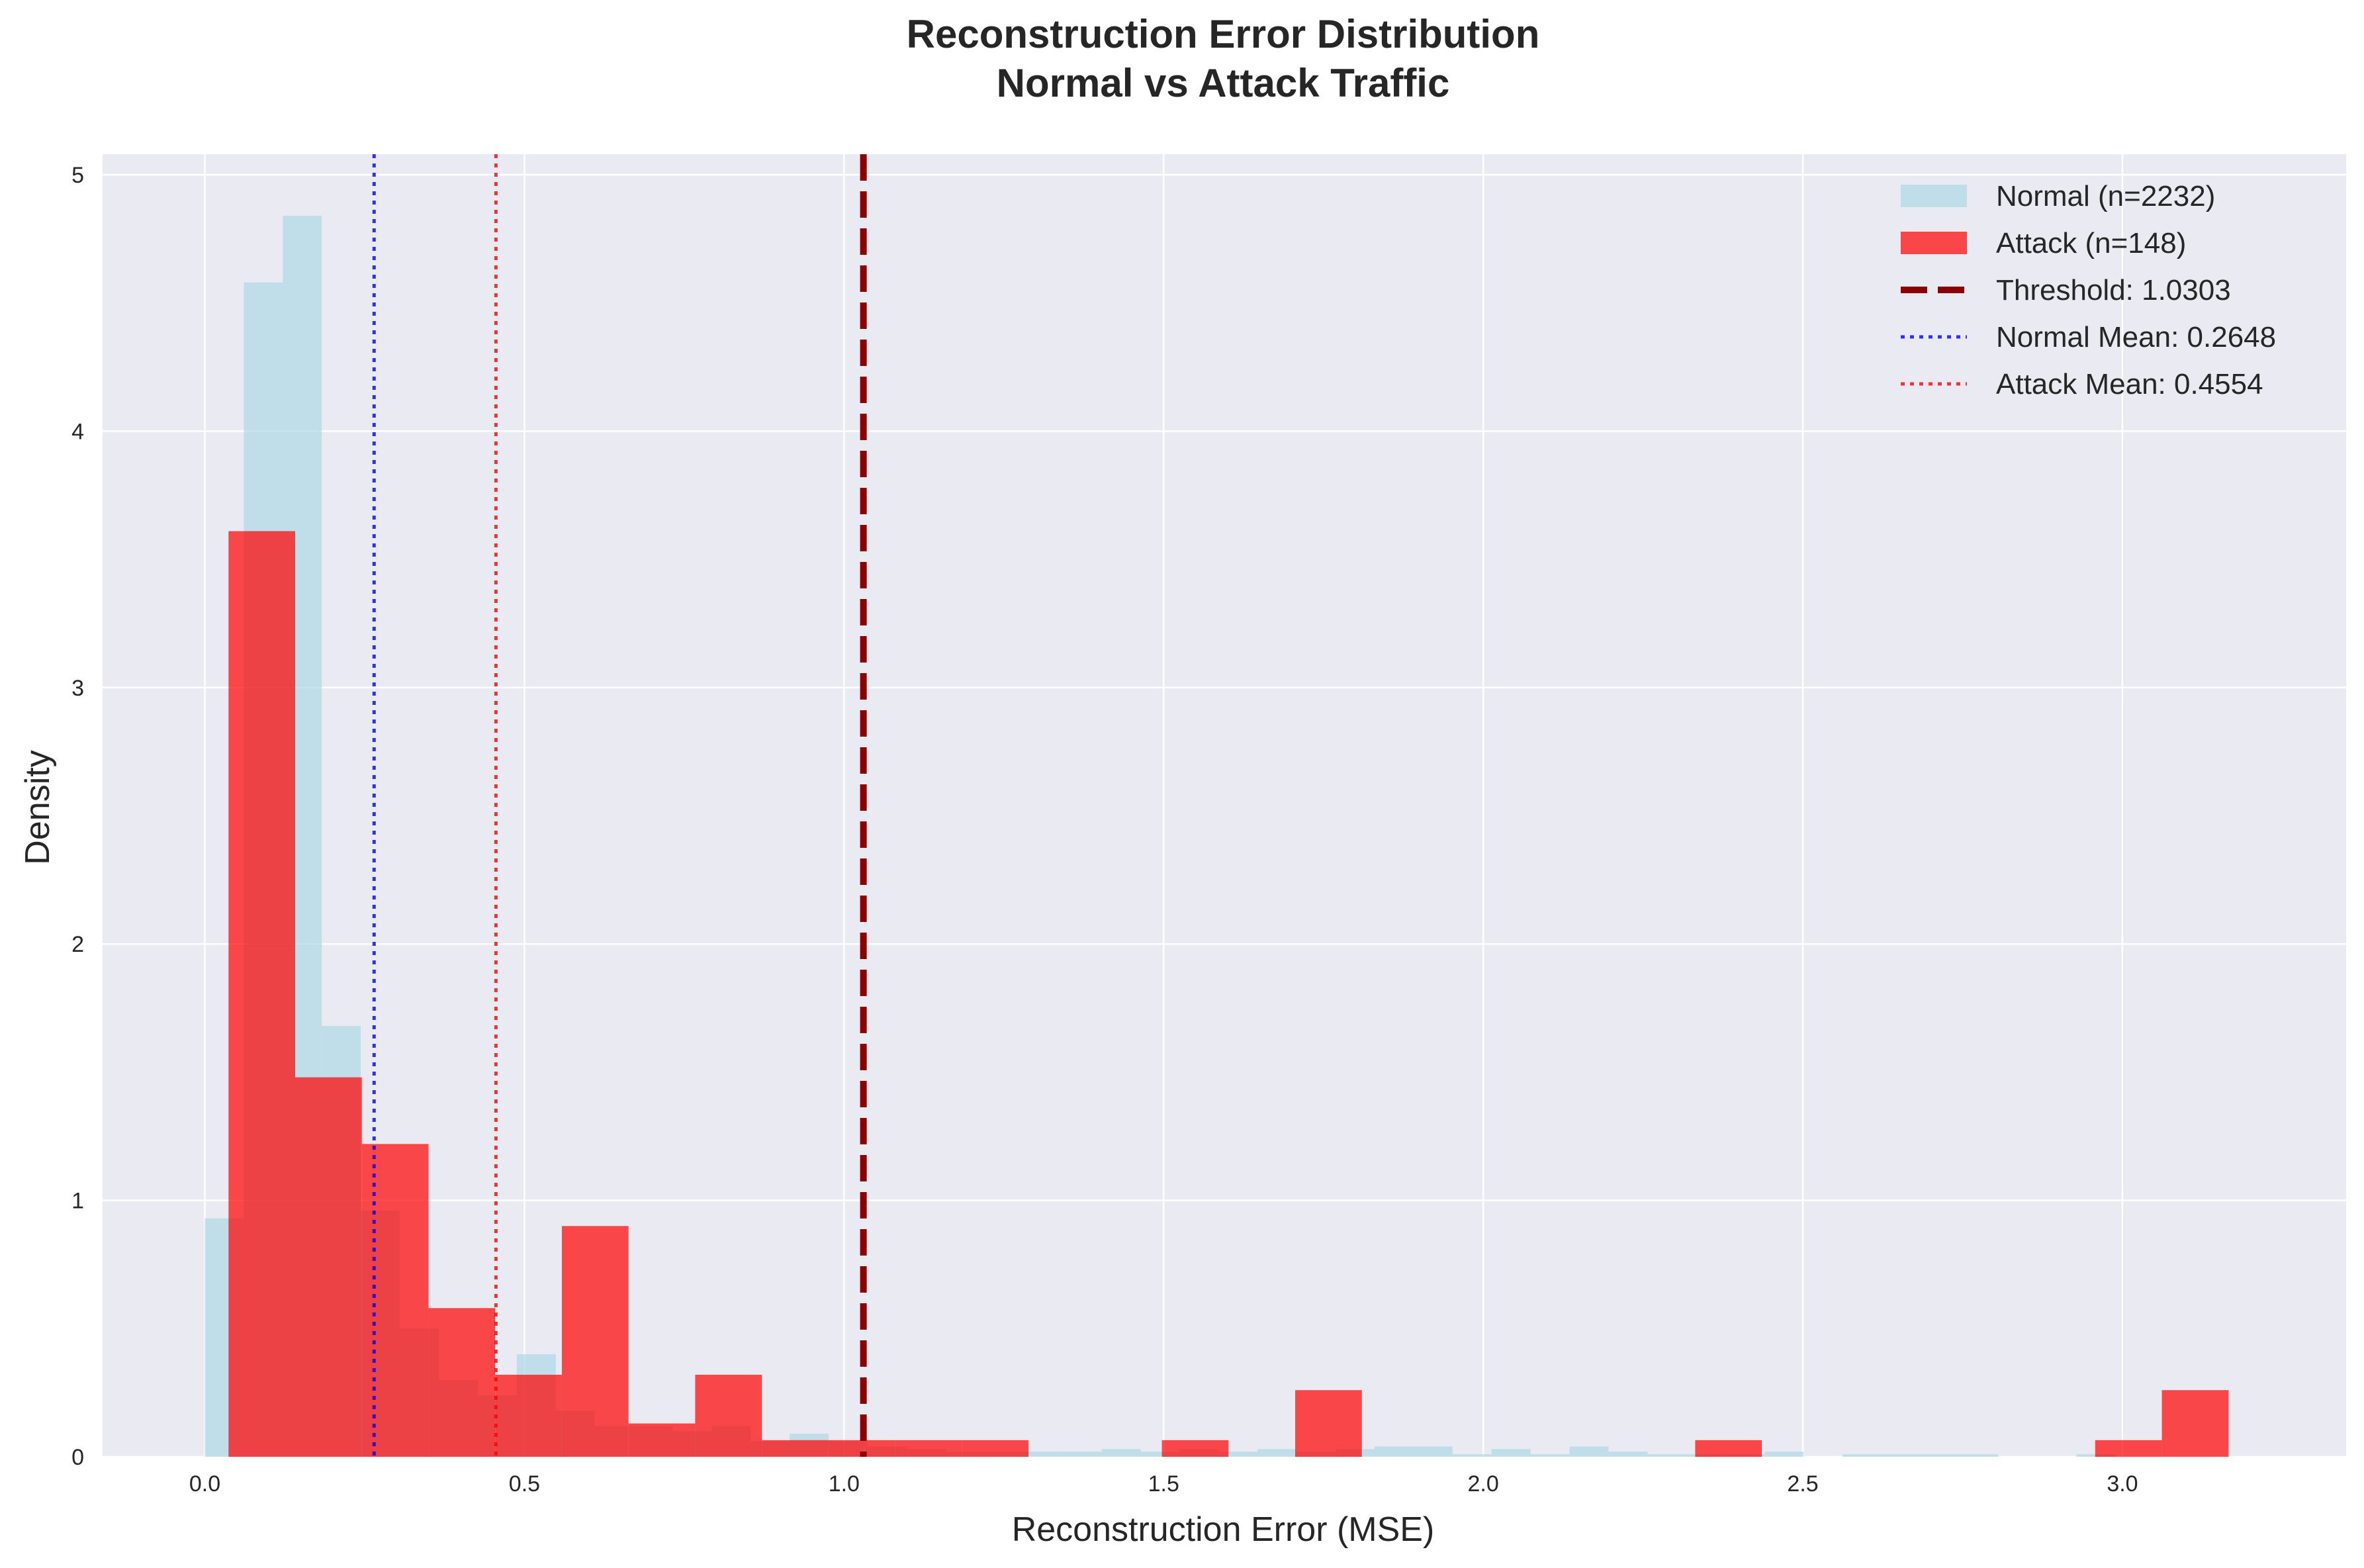  What do you see at coordinates (77, 816) in the screenshot?
I see `y-axis-ticks: 0 1 2 3 4 5` at bounding box center [77, 816].